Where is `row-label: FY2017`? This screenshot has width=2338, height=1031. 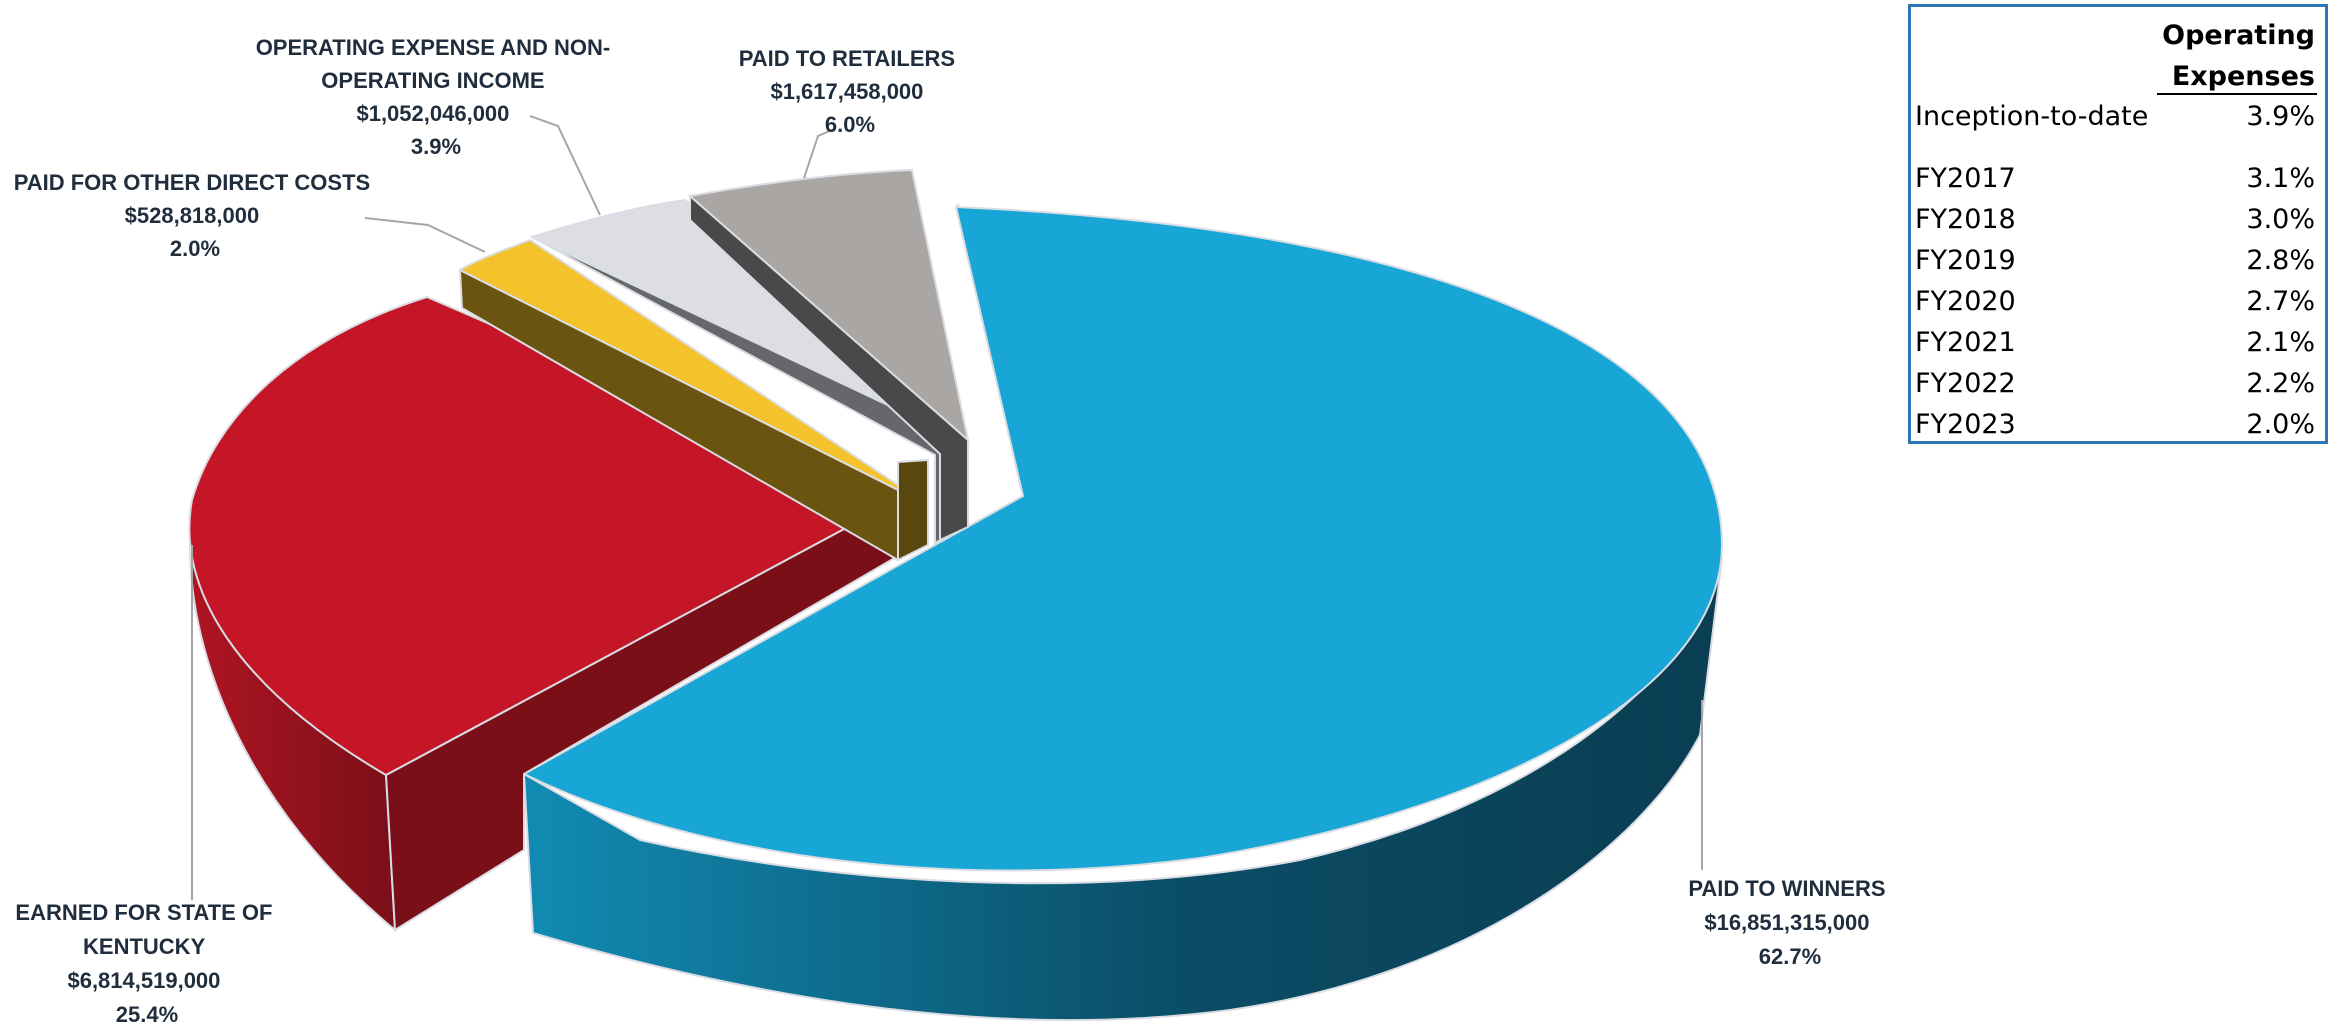
row-label: FY2017 is located at coordinates (1965, 178).